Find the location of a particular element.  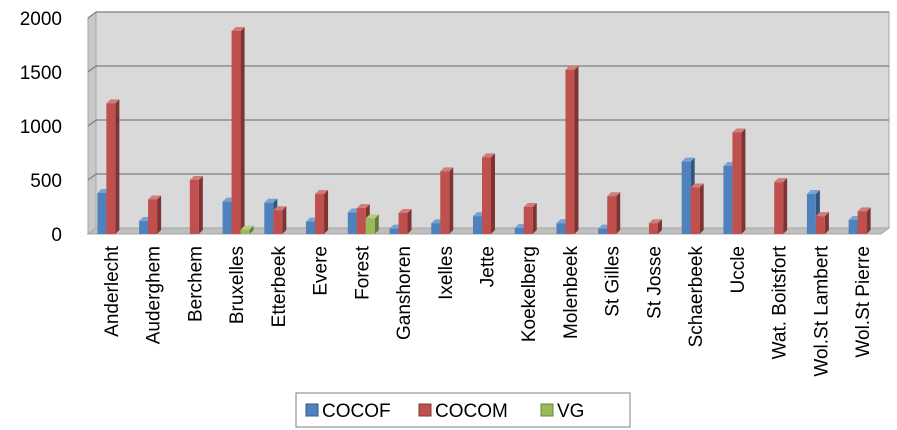

y-tick-label: 1000 is located at coordinates (41, 127).